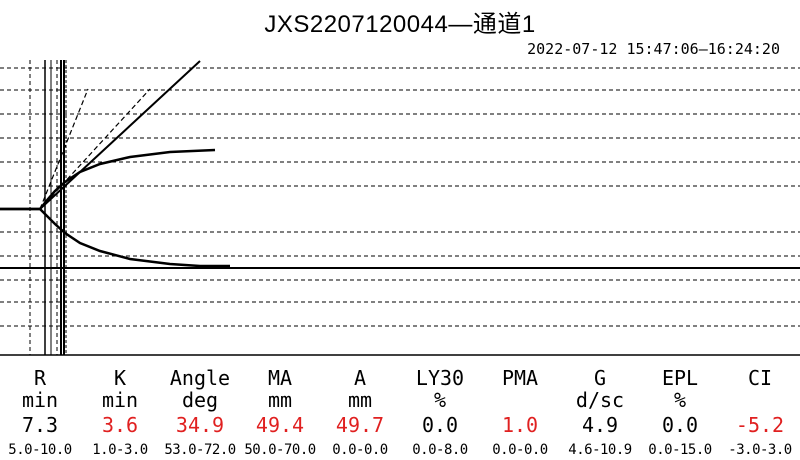 The width and height of the screenshot is (800, 460). What do you see at coordinates (200, 378) in the screenshot?
I see `param-name: Angle` at bounding box center [200, 378].